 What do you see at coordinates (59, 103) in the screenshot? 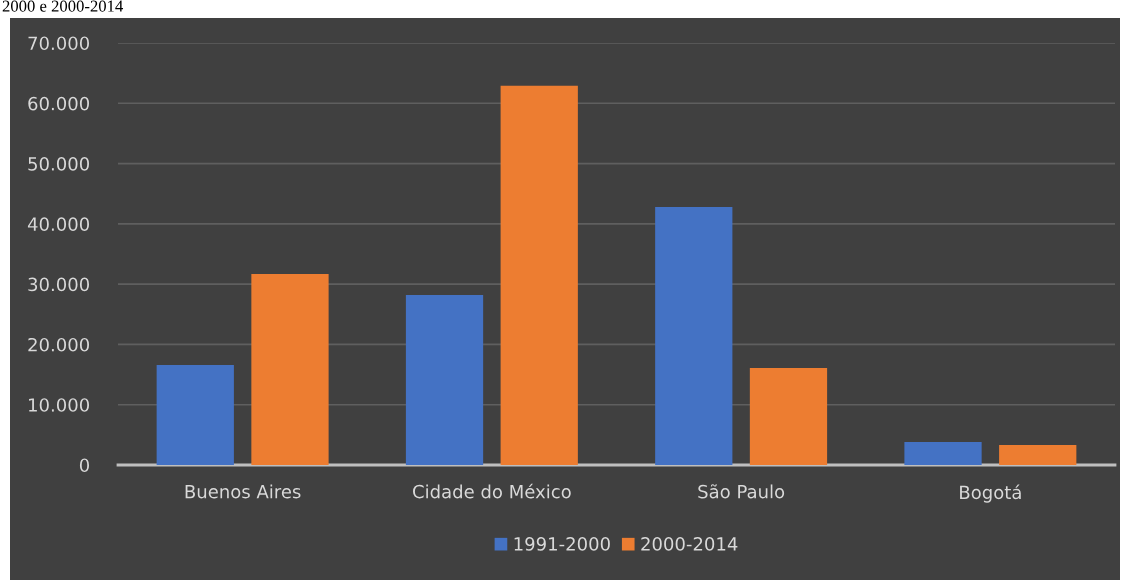
I see `y-tick-label: 60.000` at bounding box center [59, 103].